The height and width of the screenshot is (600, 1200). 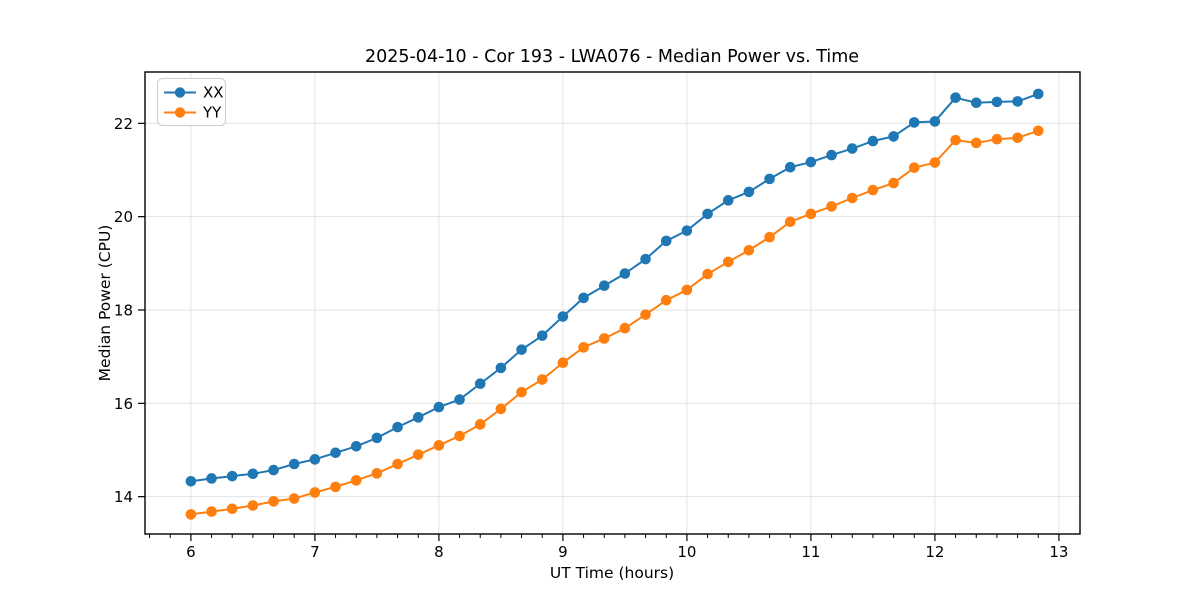 What do you see at coordinates (810, 552) in the screenshot?
I see `x-tick-label: 11` at bounding box center [810, 552].